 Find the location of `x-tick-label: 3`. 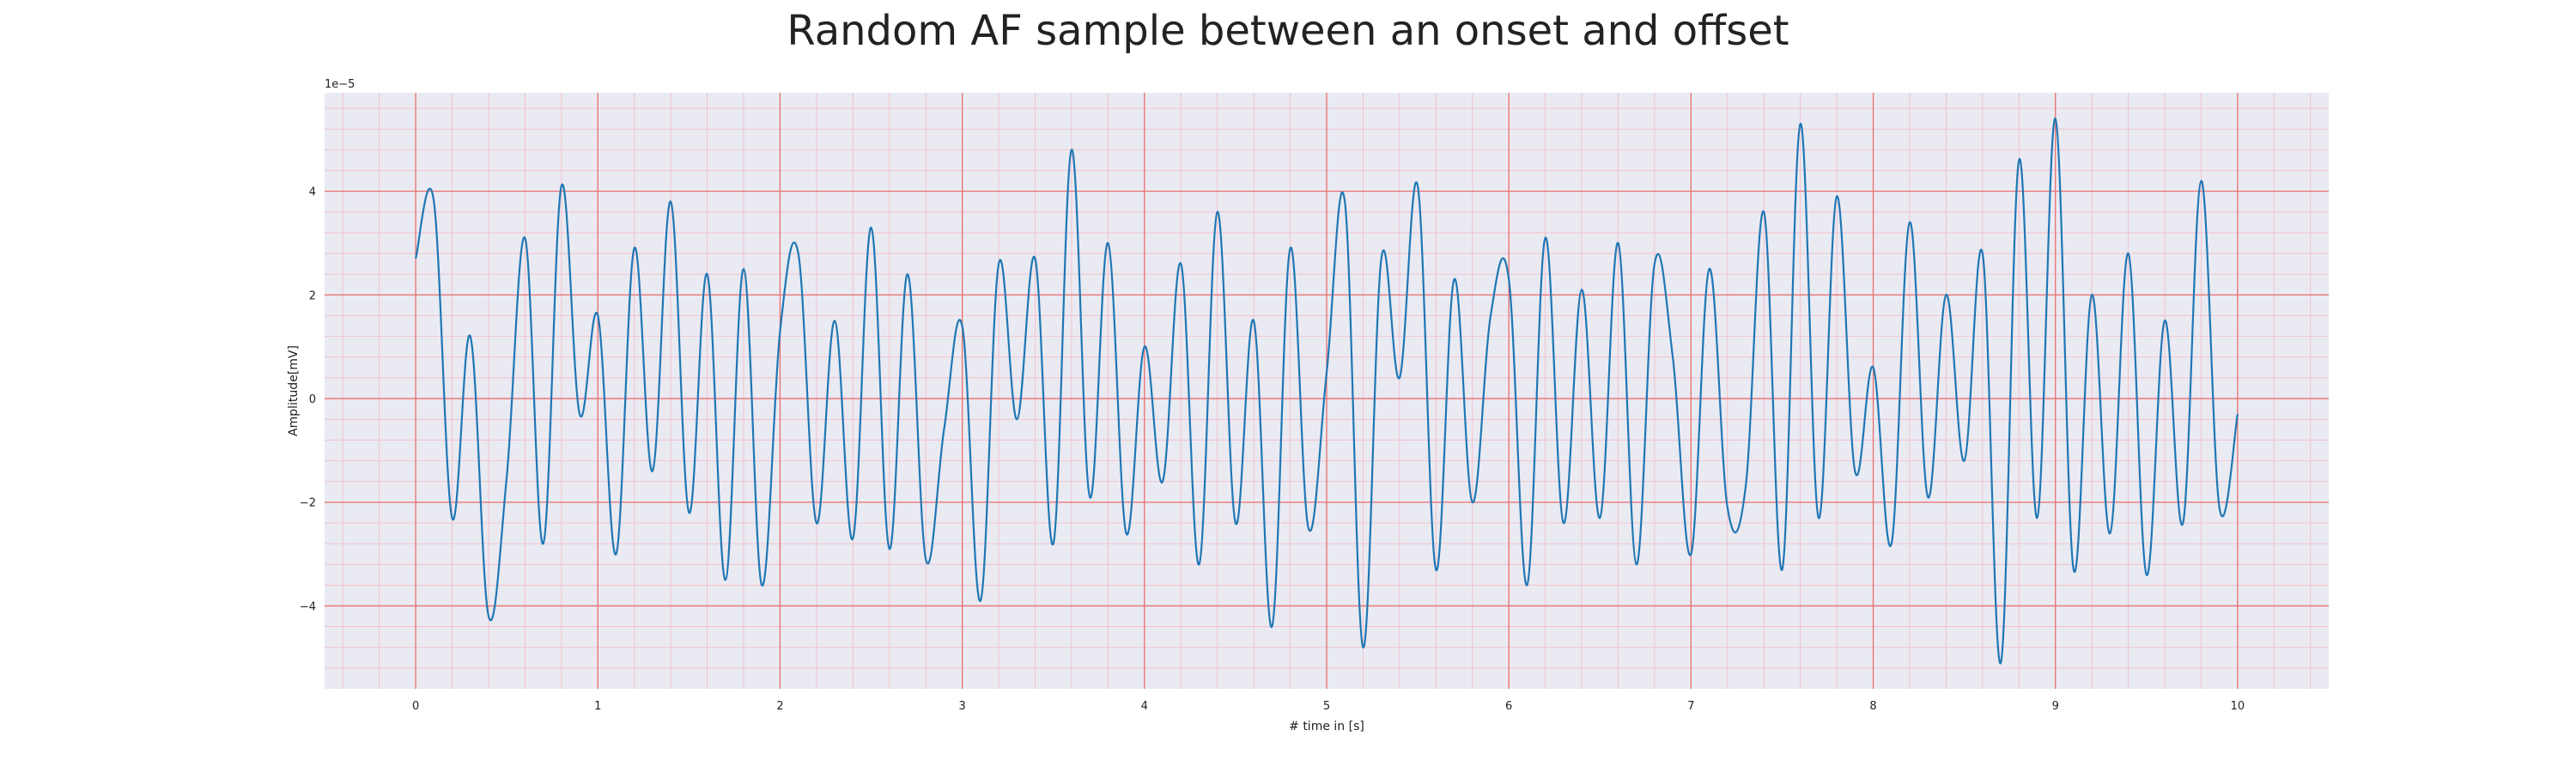

x-tick-label: 3 is located at coordinates (962, 706).